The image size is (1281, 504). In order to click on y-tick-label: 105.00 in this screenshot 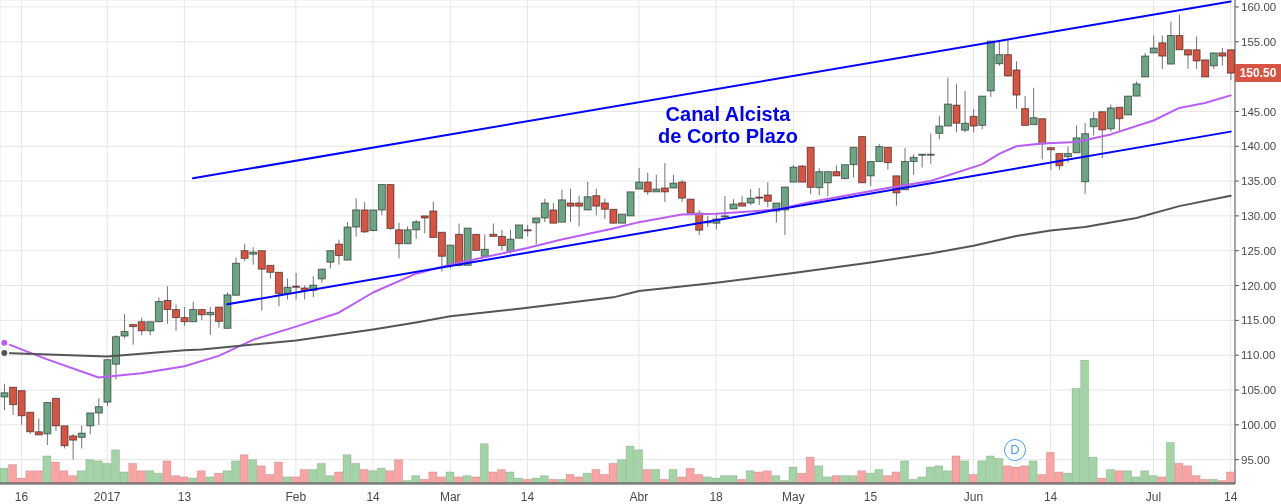, I will do `click(1259, 390)`.